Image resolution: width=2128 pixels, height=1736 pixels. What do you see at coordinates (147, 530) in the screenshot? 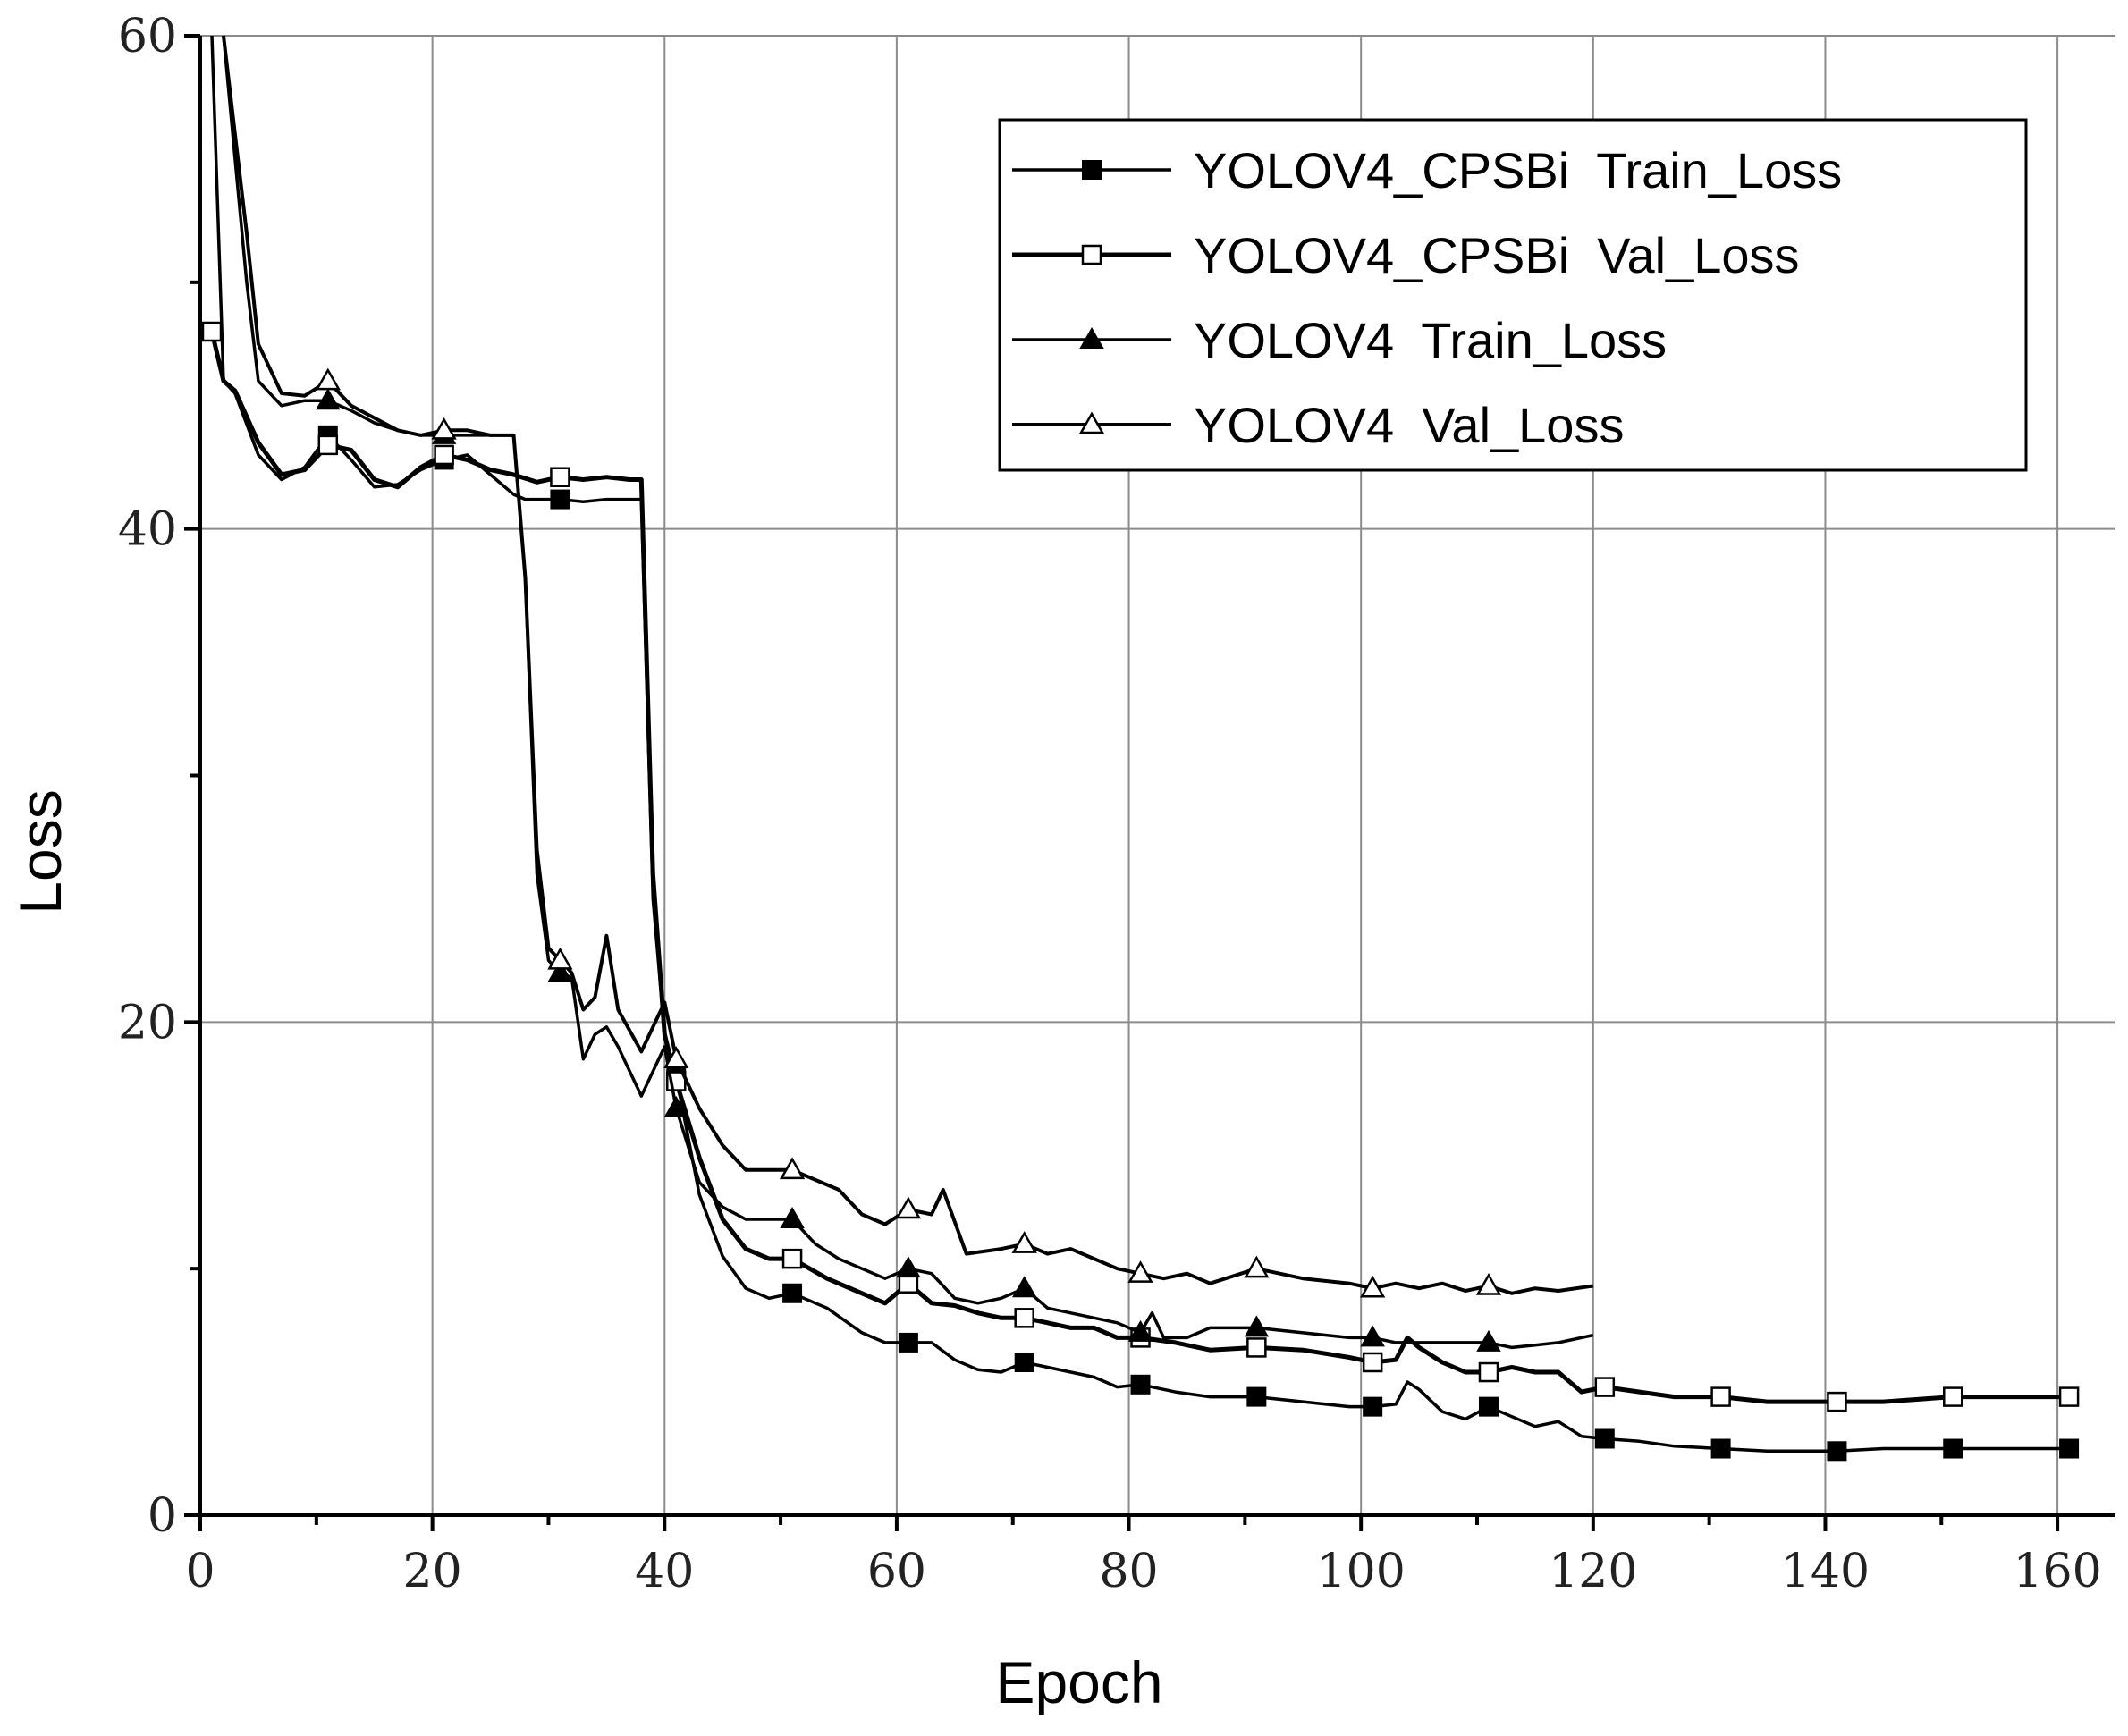
I see `y-tick-label-40: 40` at bounding box center [147, 530].